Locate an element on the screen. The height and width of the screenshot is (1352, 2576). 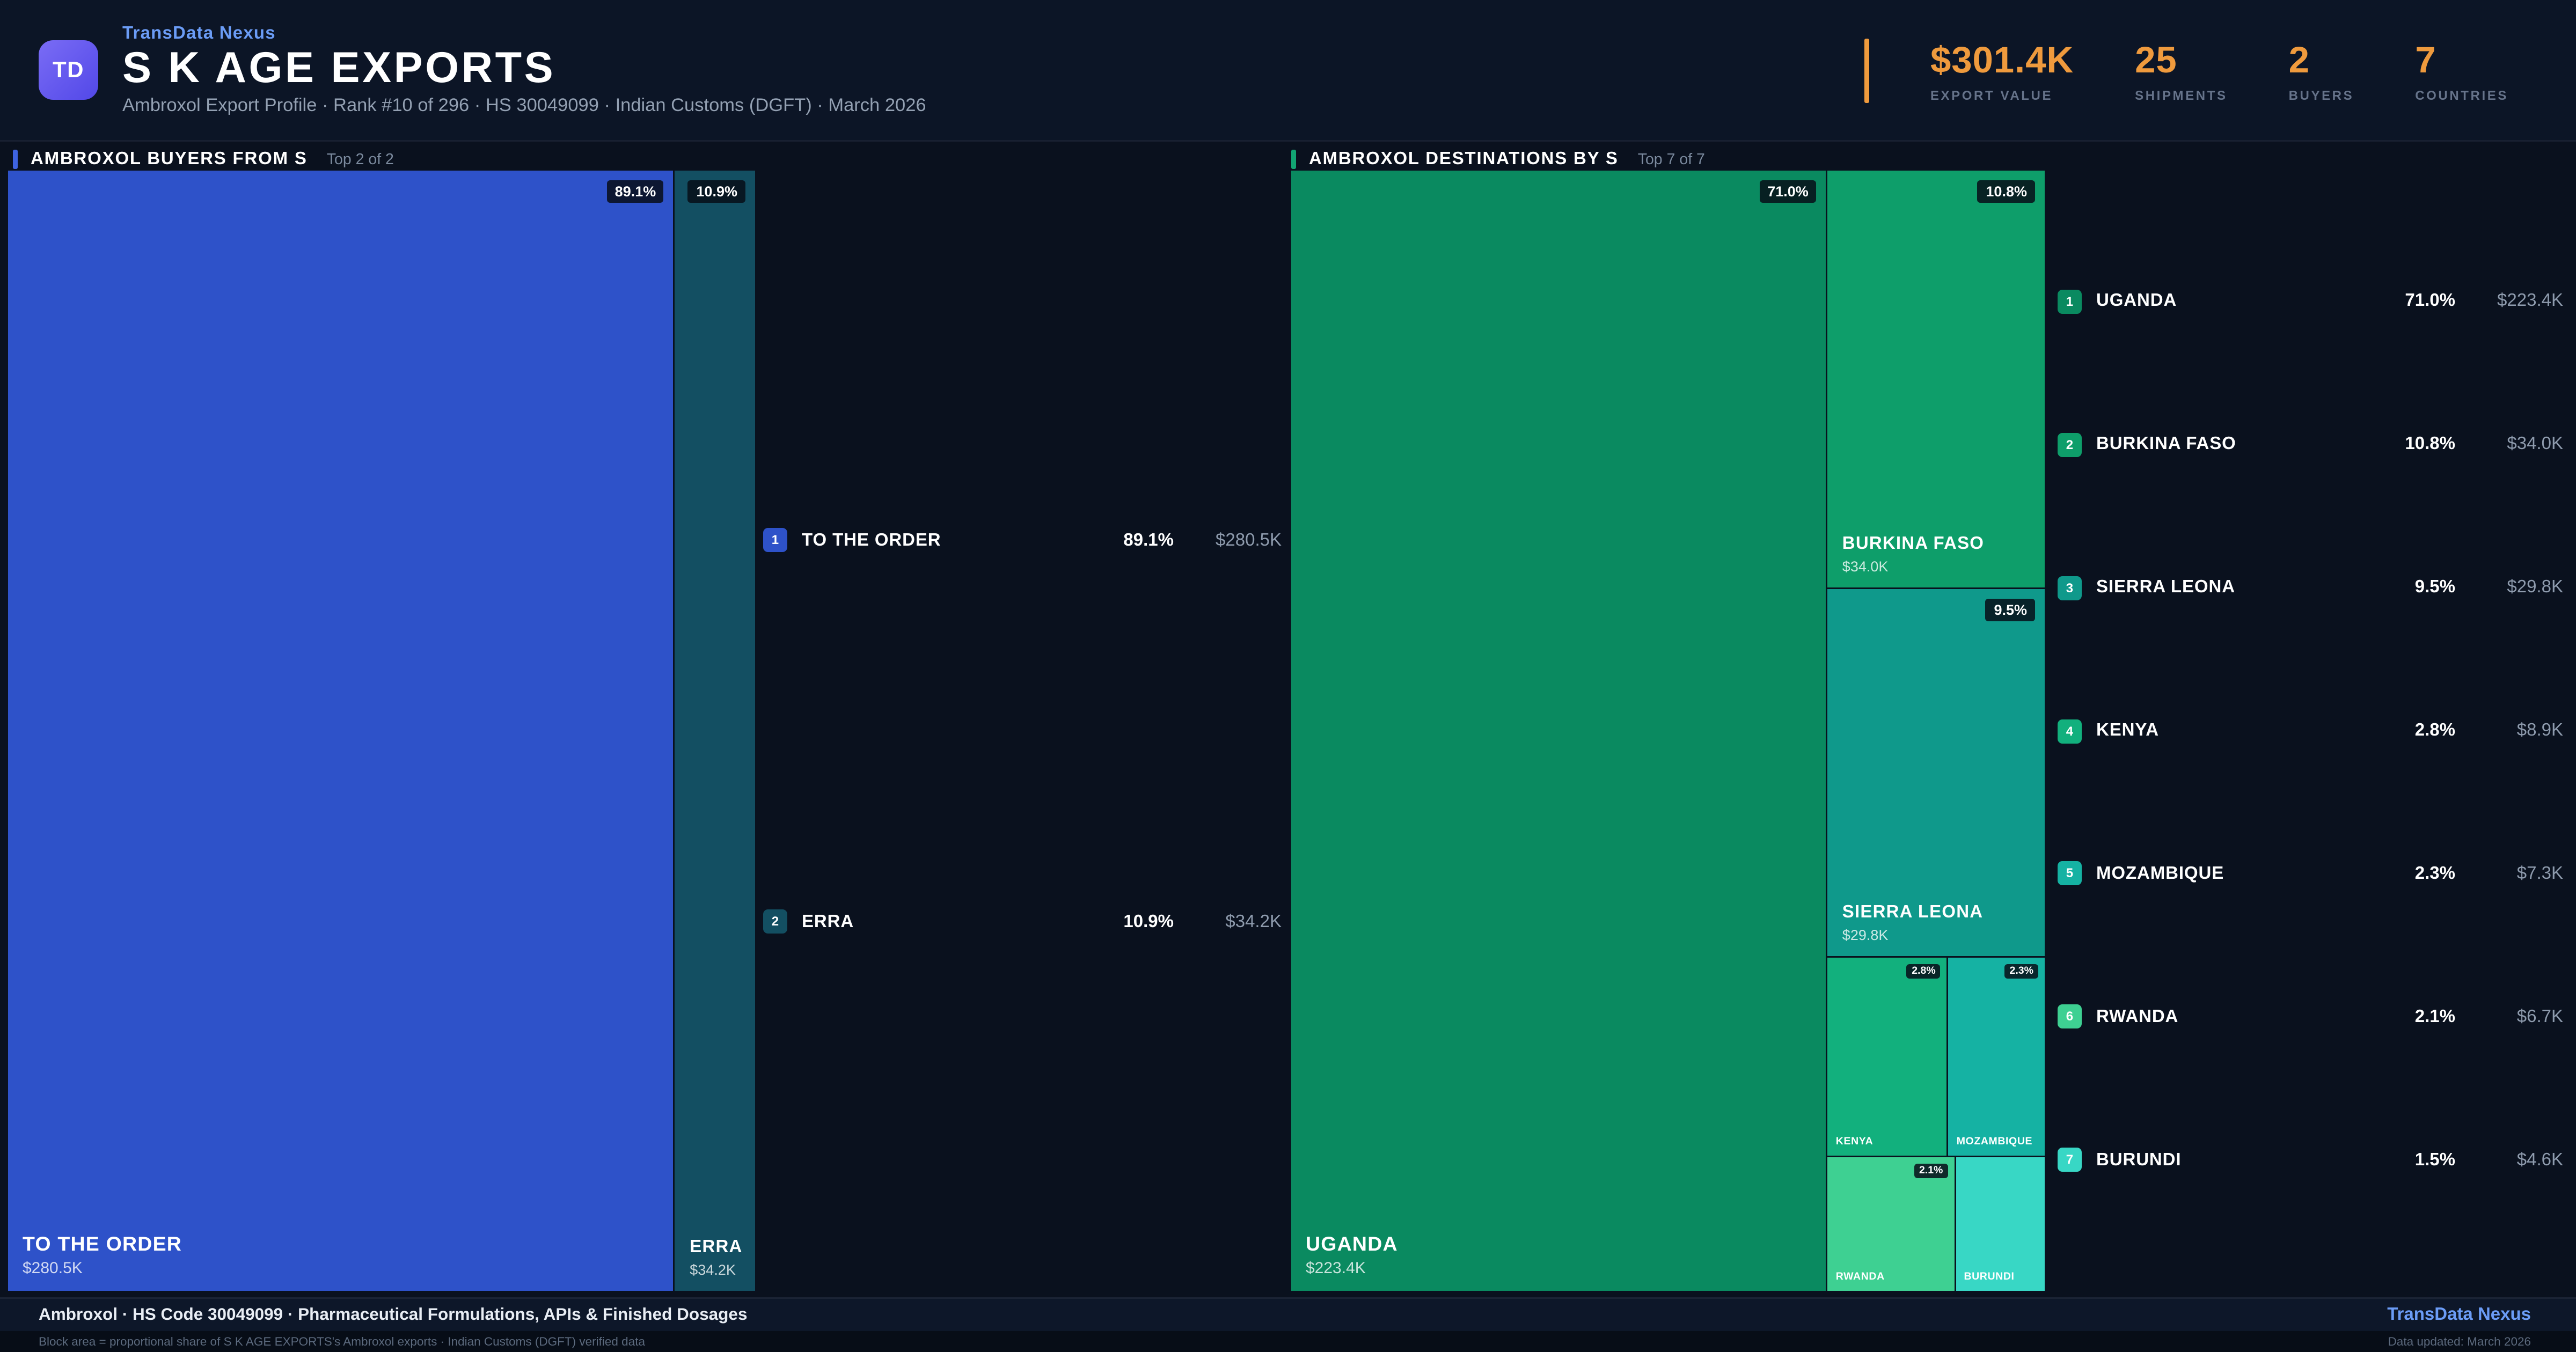
stat-label: SHIPMENTS is located at coordinates (2181, 94).